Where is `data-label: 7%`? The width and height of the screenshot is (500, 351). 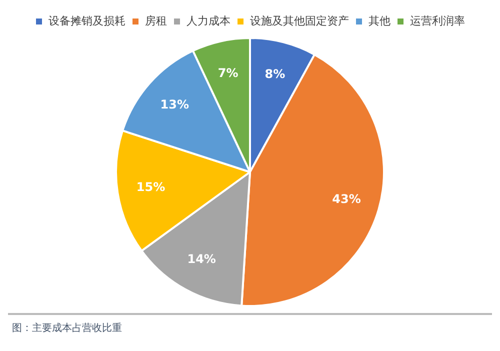
data-label: 7% is located at coordinates (228, 73).